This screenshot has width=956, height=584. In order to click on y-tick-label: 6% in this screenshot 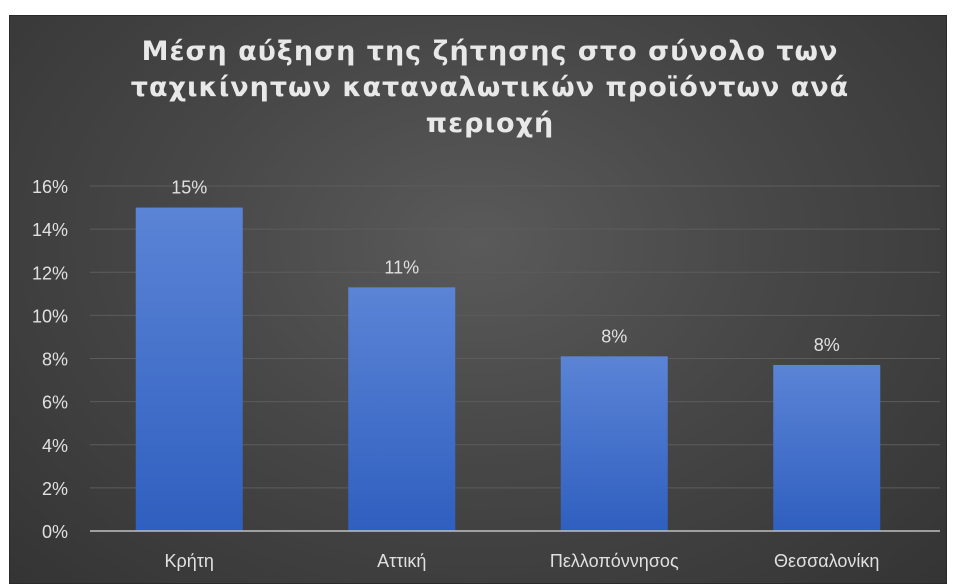, I will do `click(55, 403)`.